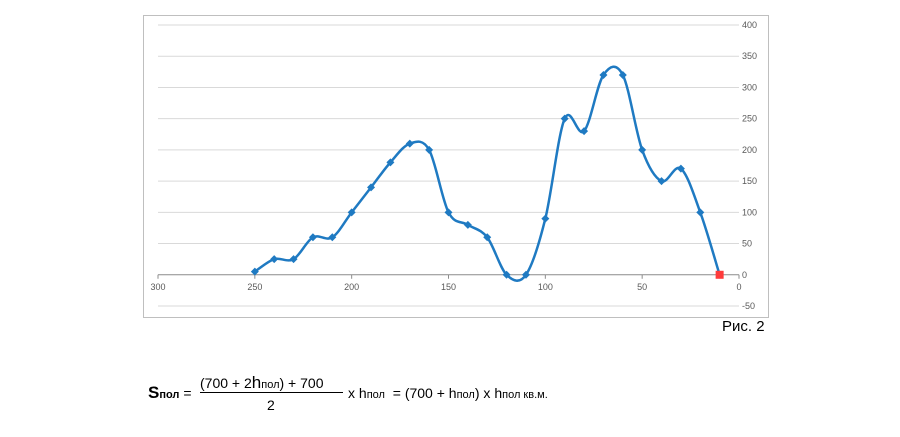 The width and height of the screenshot is (900, 437). I want to click on formula-num-close: ) + 700, so click(301, 383).